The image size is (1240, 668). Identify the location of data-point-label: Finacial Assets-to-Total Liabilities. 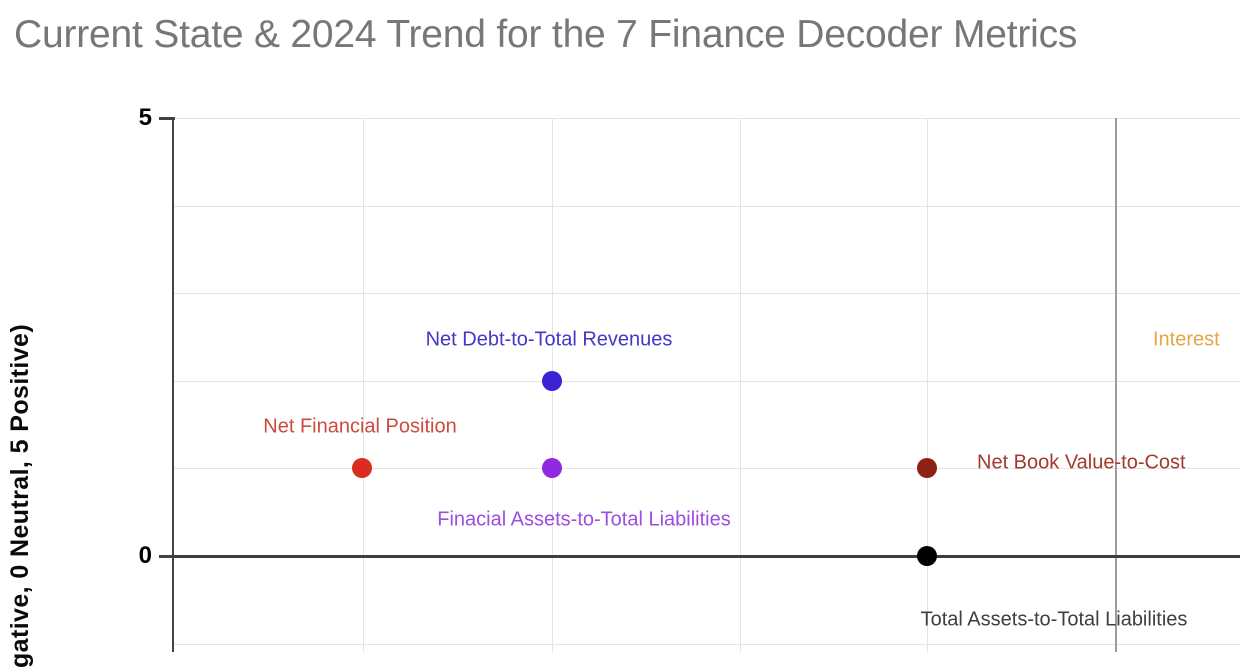
(584, 519).